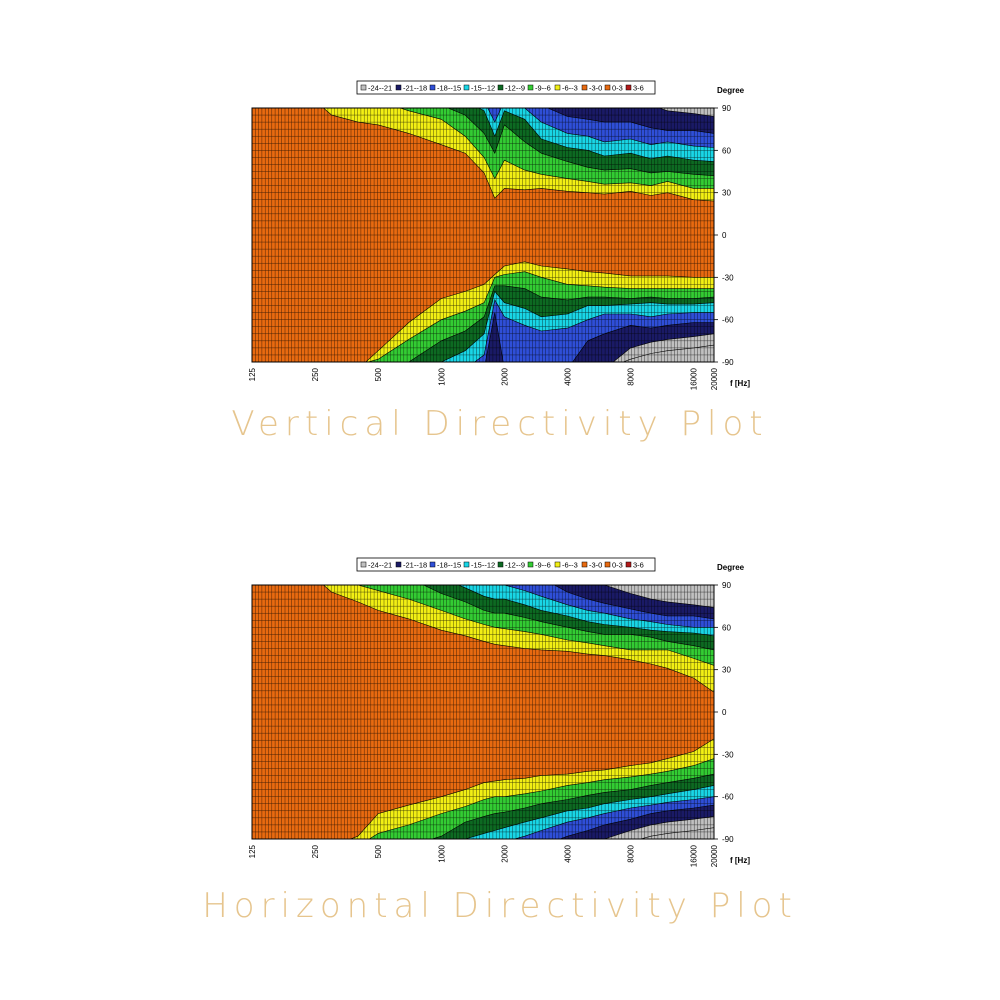 The height and width of the screenshot is (1000, 1000). What do you see at coordinates (500, 424) in the screenshot?
I see `vertical-plot-caption: Vertical Directivity Plot` at bounding box center [500, 424].